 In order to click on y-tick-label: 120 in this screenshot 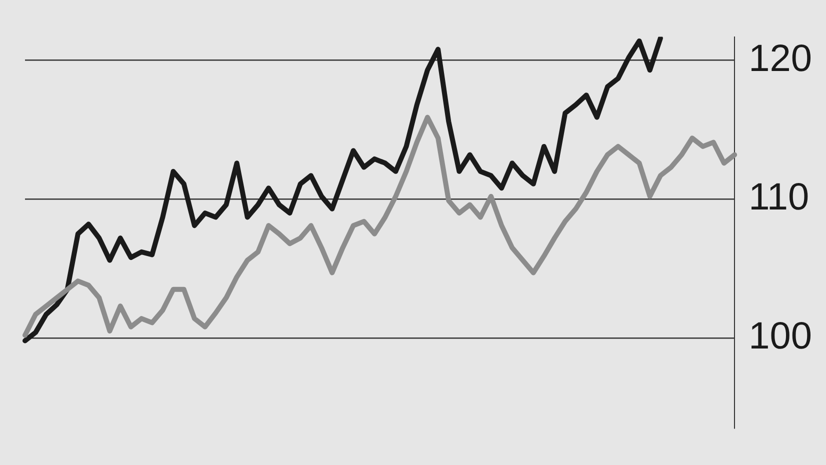, I will do `click(780, 59)`.